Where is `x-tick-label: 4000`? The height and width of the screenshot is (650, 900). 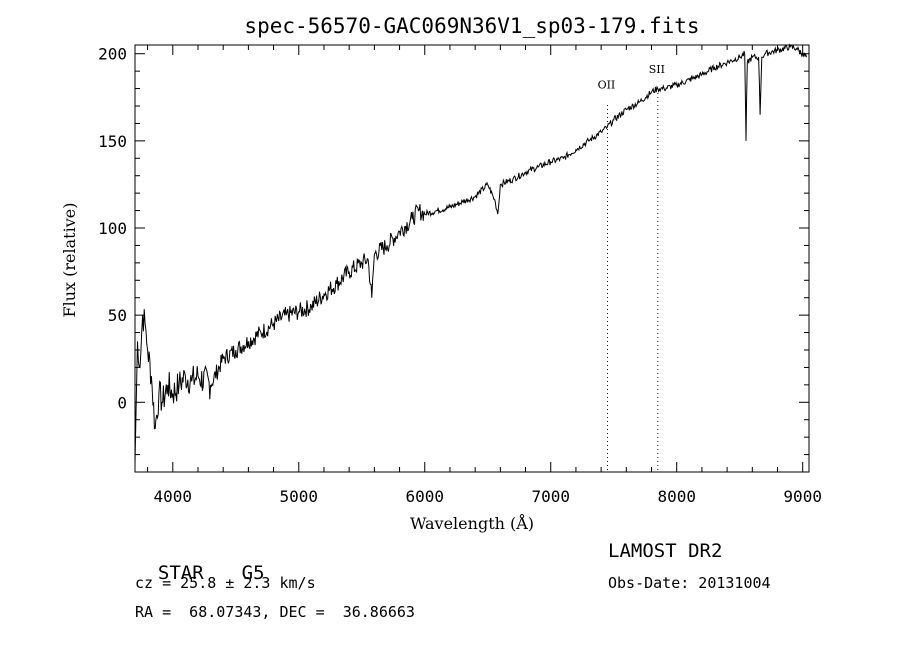 x-tick-label: 4000 is located at coordinates (173, 496).